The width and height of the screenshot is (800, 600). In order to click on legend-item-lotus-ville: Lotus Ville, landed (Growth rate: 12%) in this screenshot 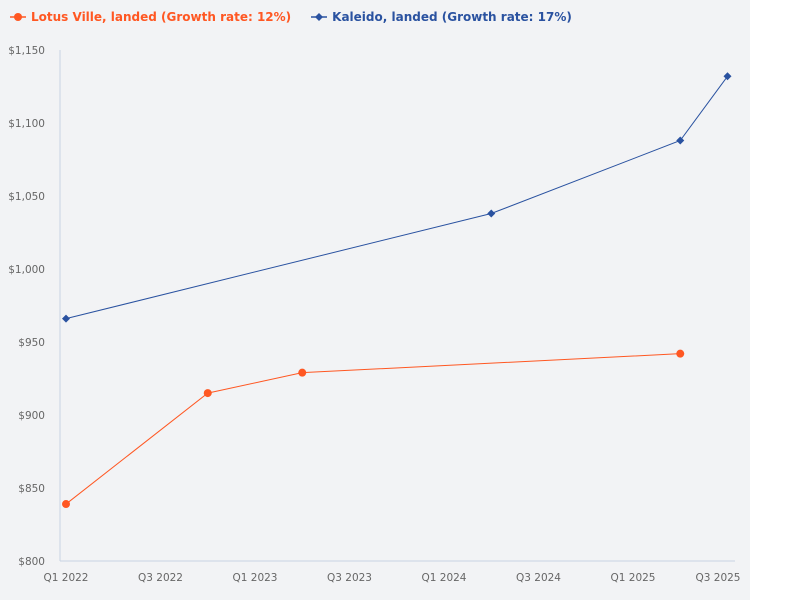, I will do `click(150, 17)`.